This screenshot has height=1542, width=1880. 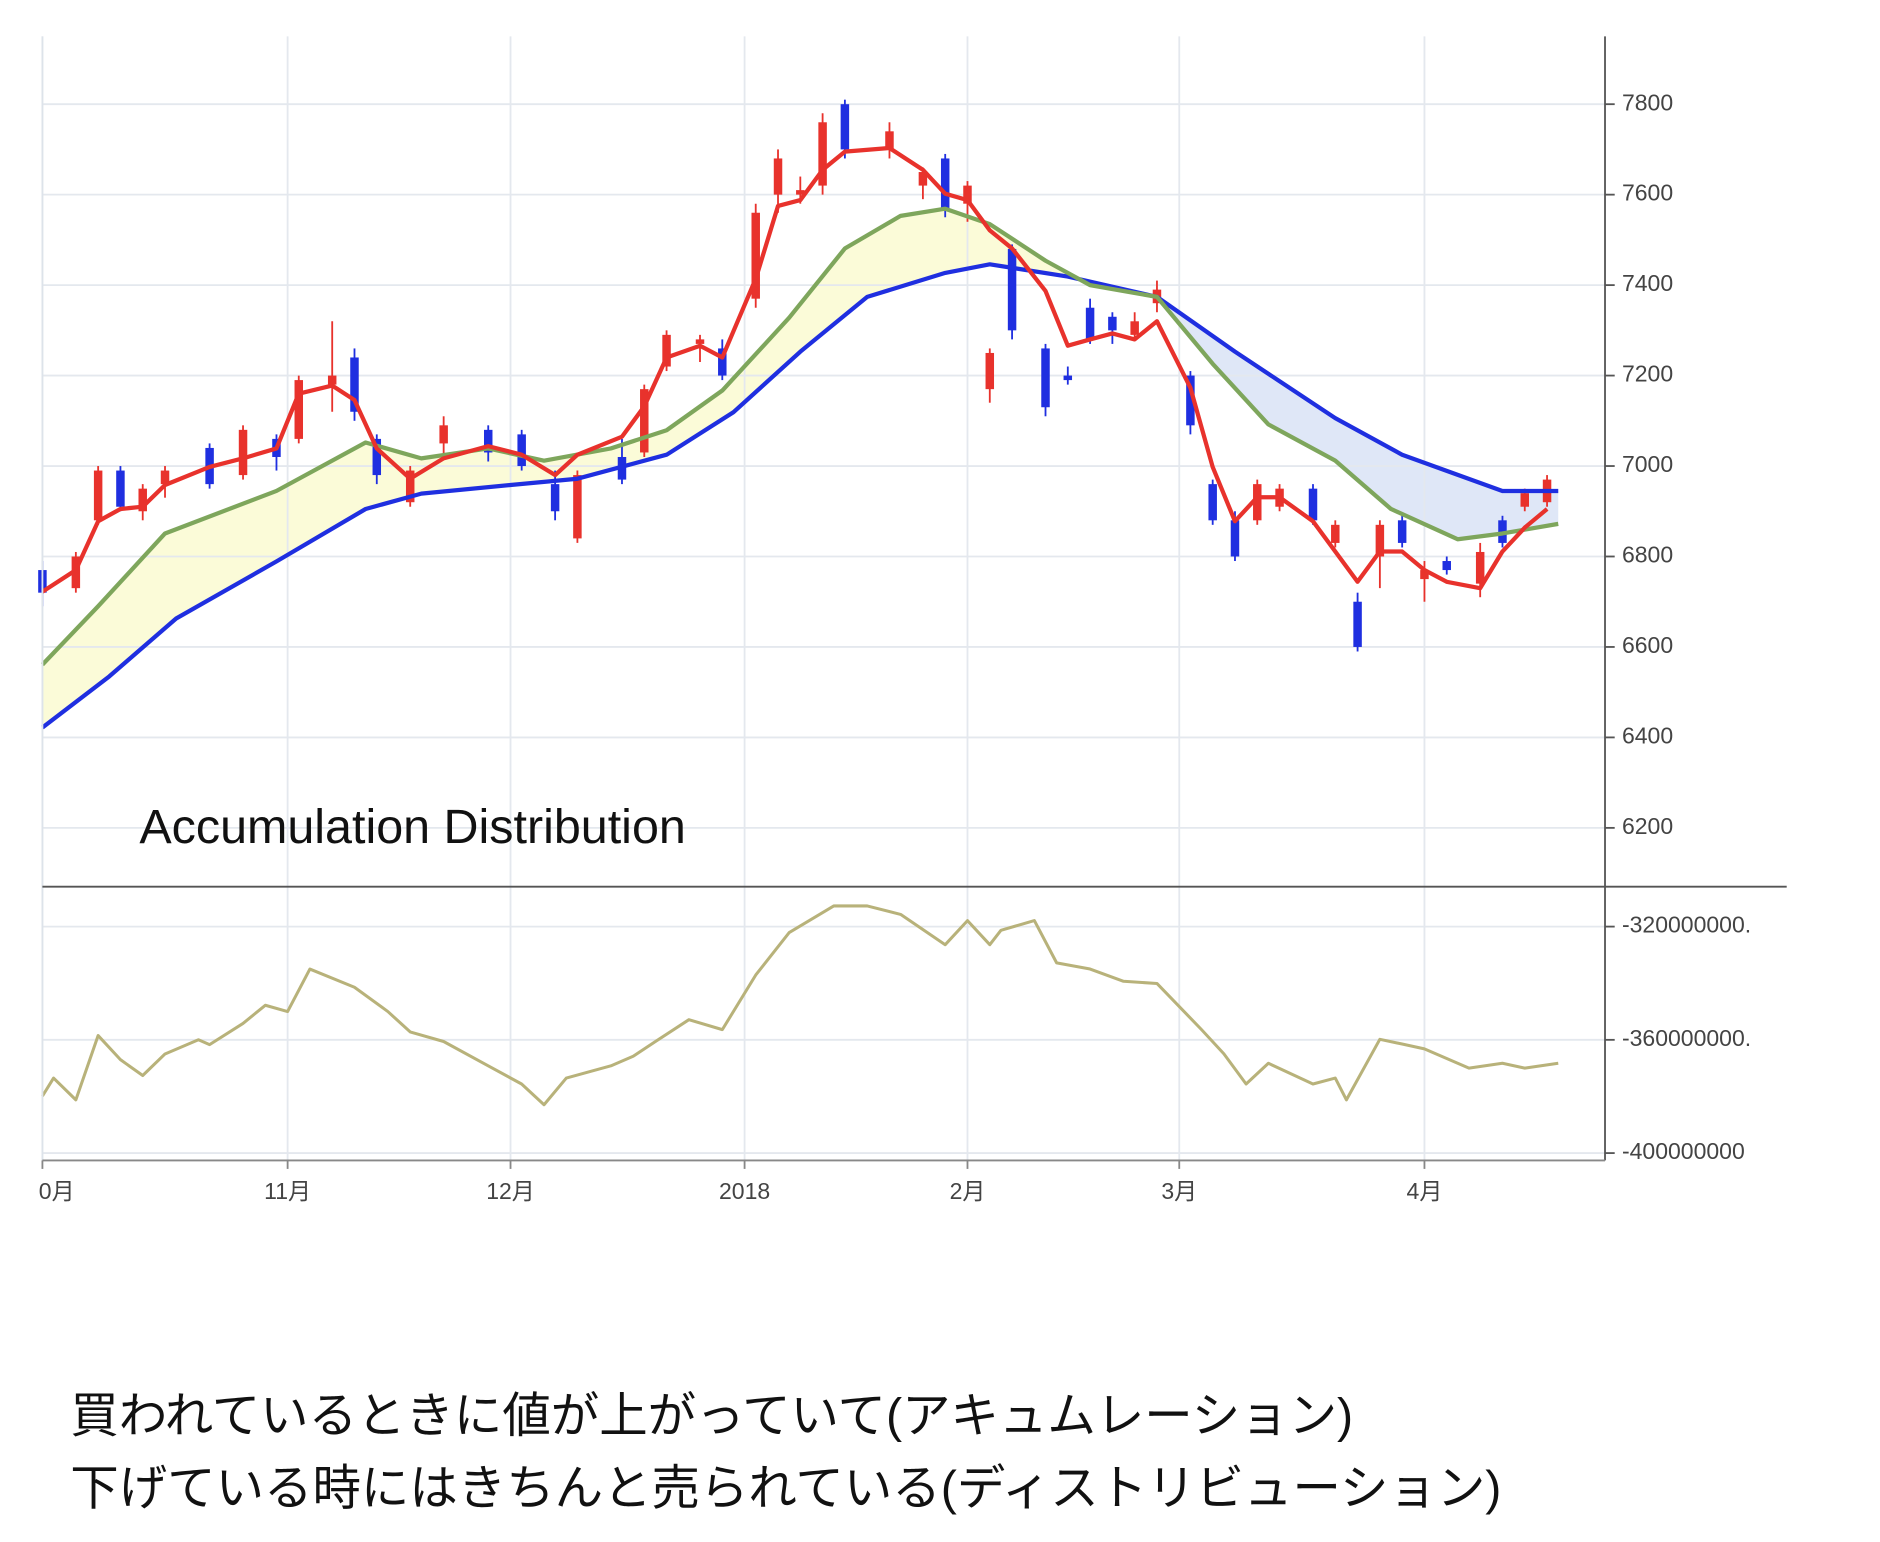 I want to click on caption-line: 下げている時にはきちんと売られている(ディストリビューション), so click(x=785, y=1488).